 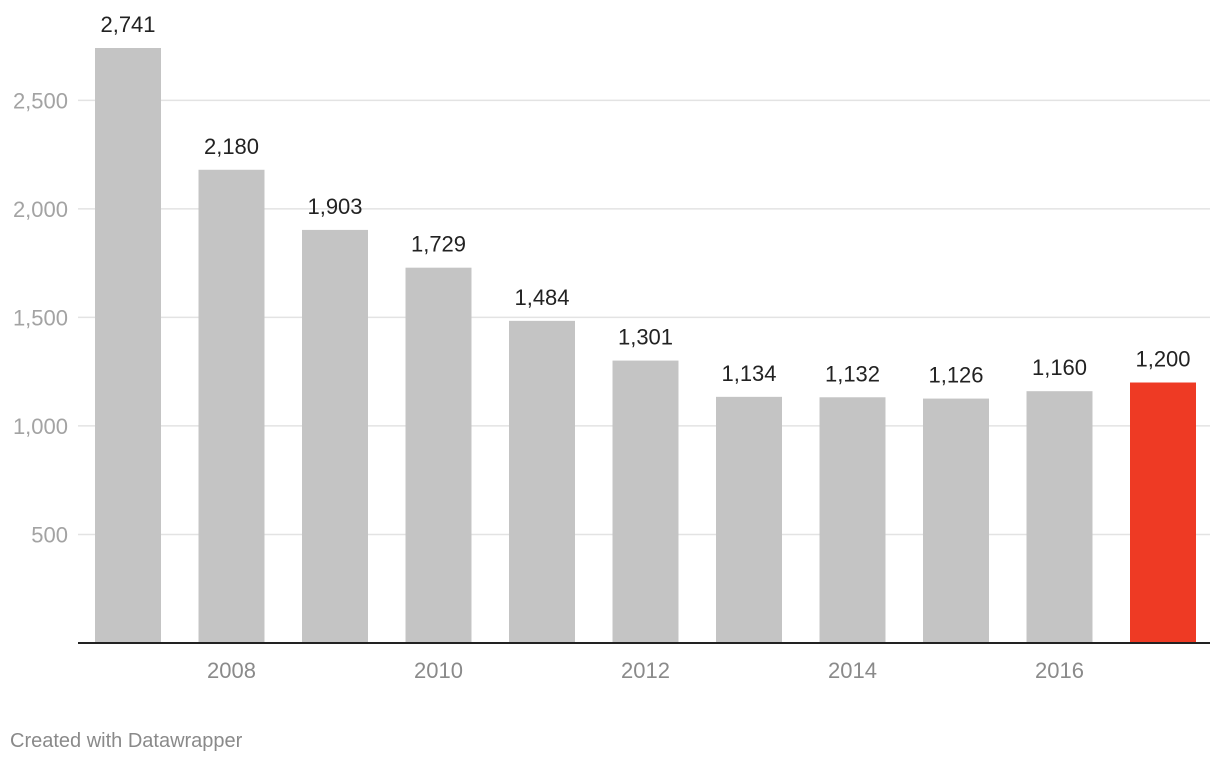 What do you see at coordinates (852, 670) in the screenshot?
I see `x-tick-label: 2014` at bounding box center [852, 670].